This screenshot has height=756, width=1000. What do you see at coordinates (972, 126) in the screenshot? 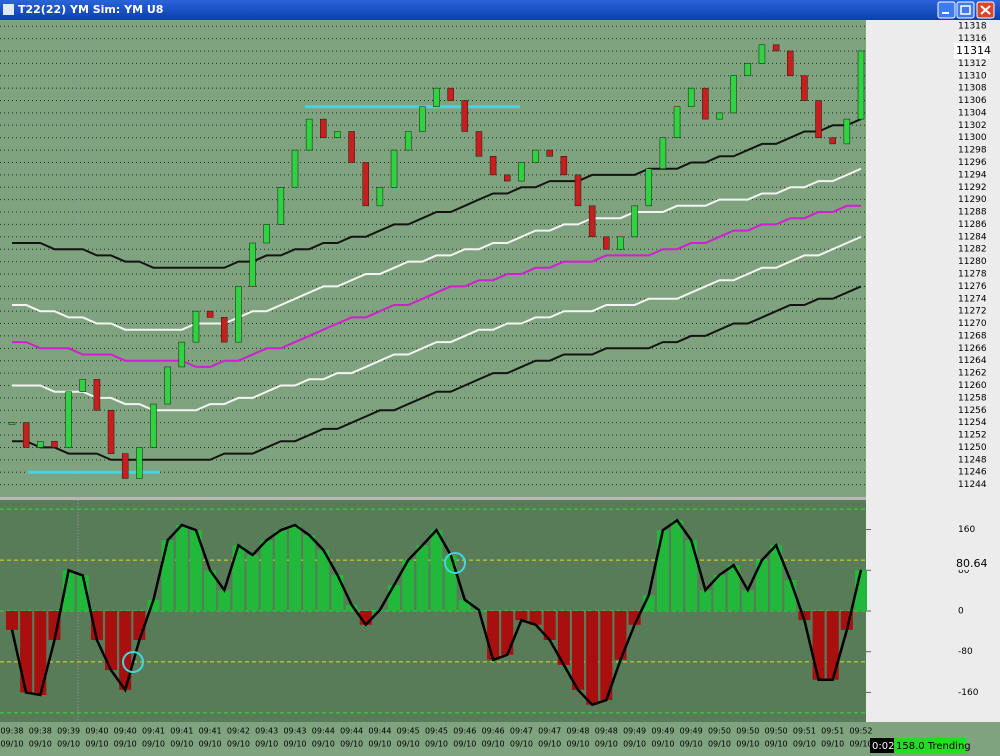
I see `y-tick-label: 11302` at bounding box center [972, 126].